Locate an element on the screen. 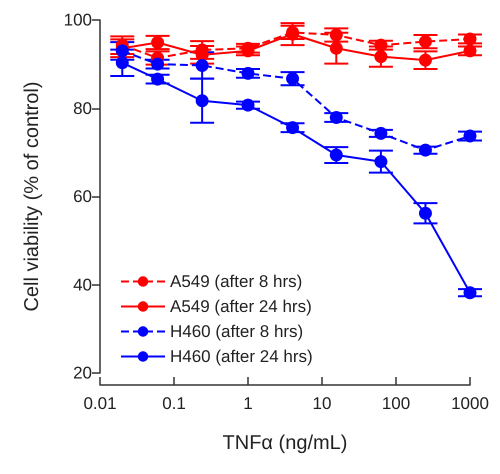 The height and width of the screenshot is (474, 500). y-tick-label: 100 is located at coordinates (78, 20).